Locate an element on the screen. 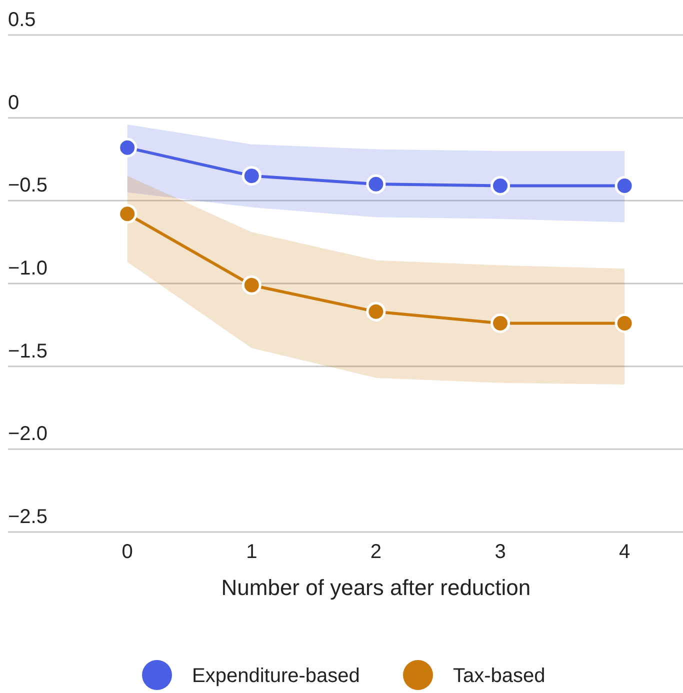 This screenshot has height=693, width=683. x-tick-label: 2 is located at coordinates (376, 552).